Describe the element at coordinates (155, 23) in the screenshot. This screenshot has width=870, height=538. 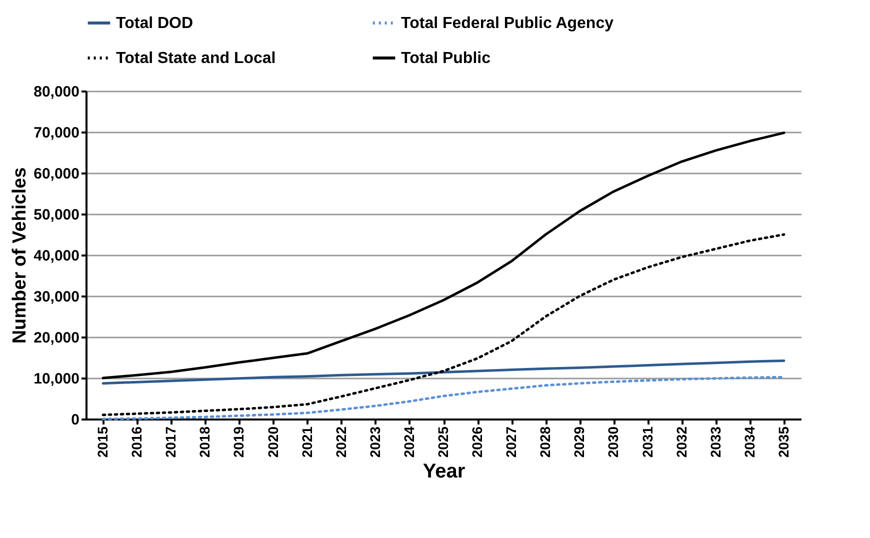
I see `legend-label: Total DOD` at that location.